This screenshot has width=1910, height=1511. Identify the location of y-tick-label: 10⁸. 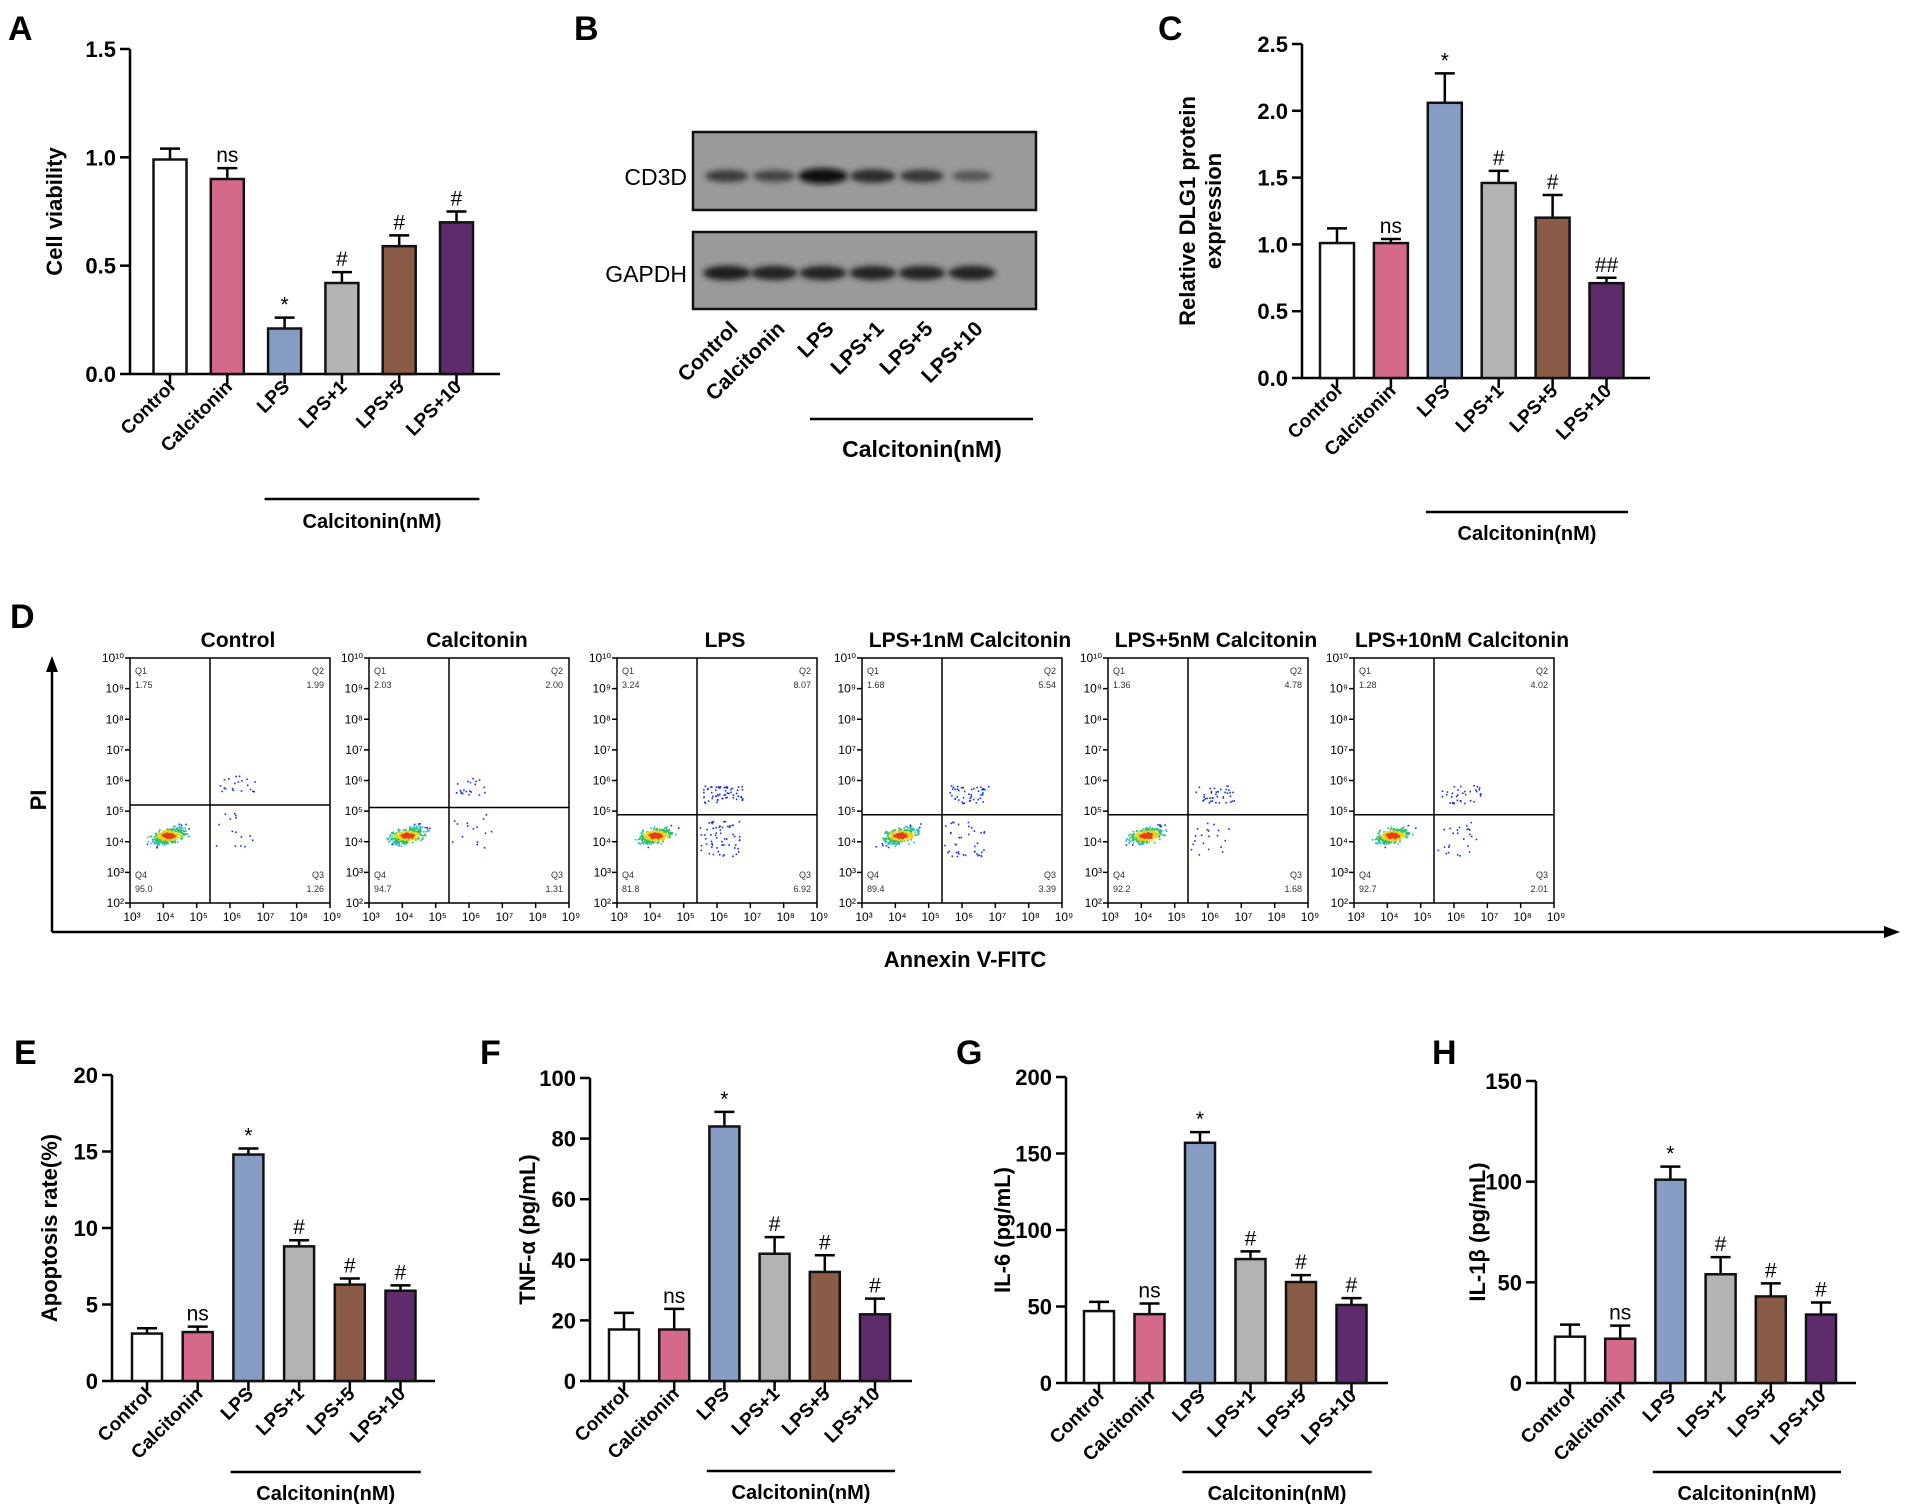
(847, 719).